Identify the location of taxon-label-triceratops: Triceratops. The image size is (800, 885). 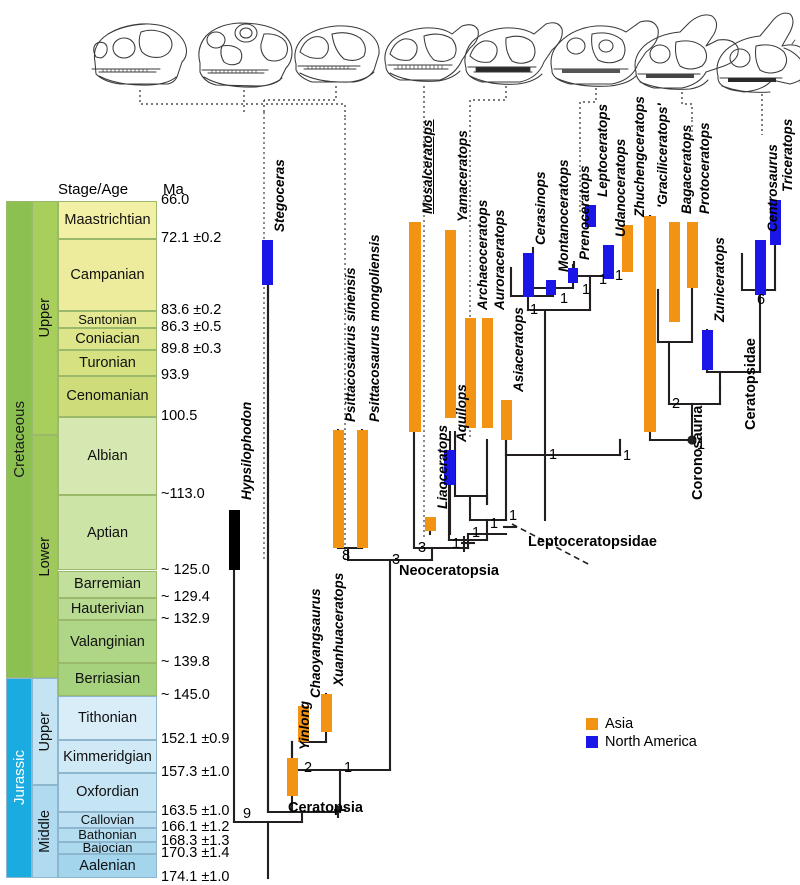
(787, 155).